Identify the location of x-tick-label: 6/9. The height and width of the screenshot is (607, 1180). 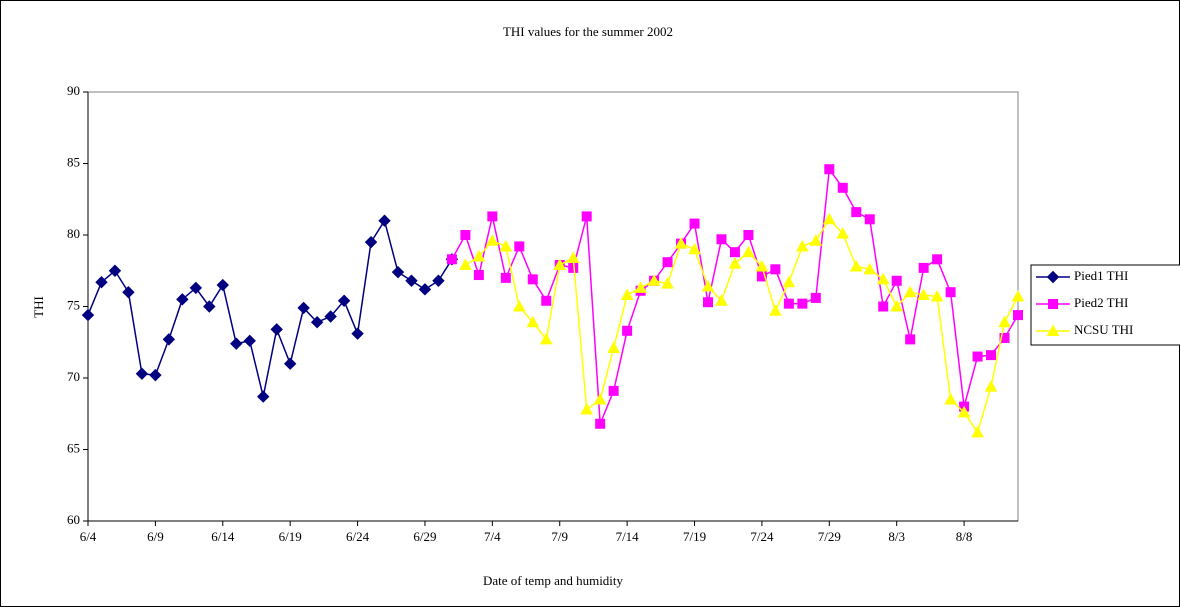
(155, 536).